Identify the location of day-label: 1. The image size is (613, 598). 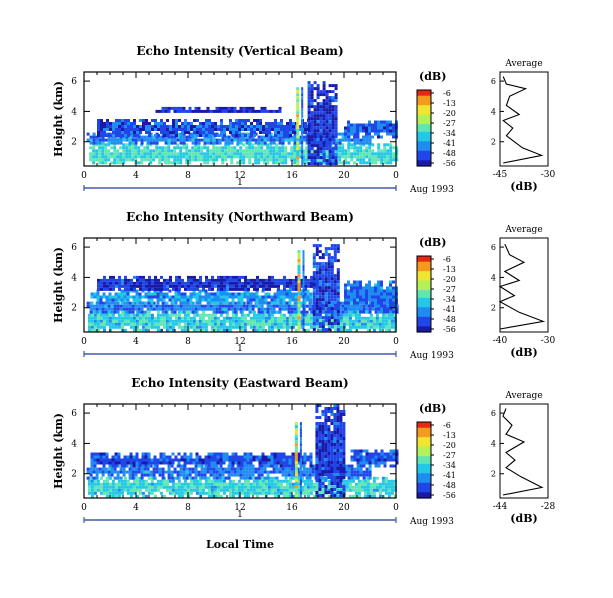
(240, 349).